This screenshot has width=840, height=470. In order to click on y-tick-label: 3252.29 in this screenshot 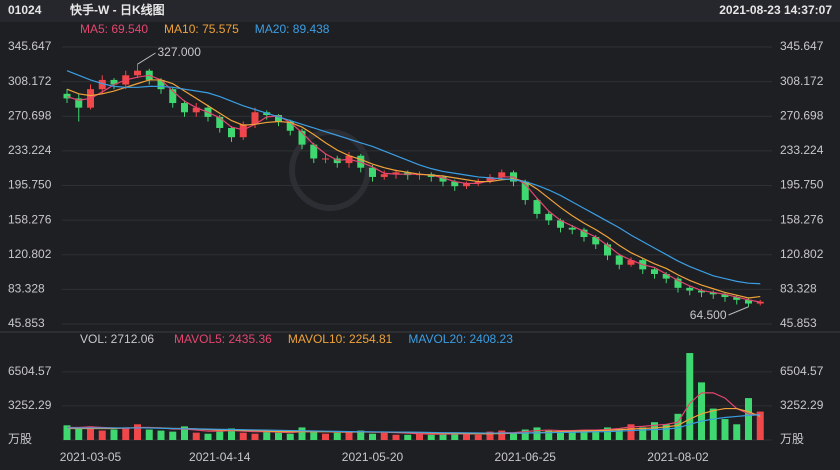, I will do `click(30, 405)`.